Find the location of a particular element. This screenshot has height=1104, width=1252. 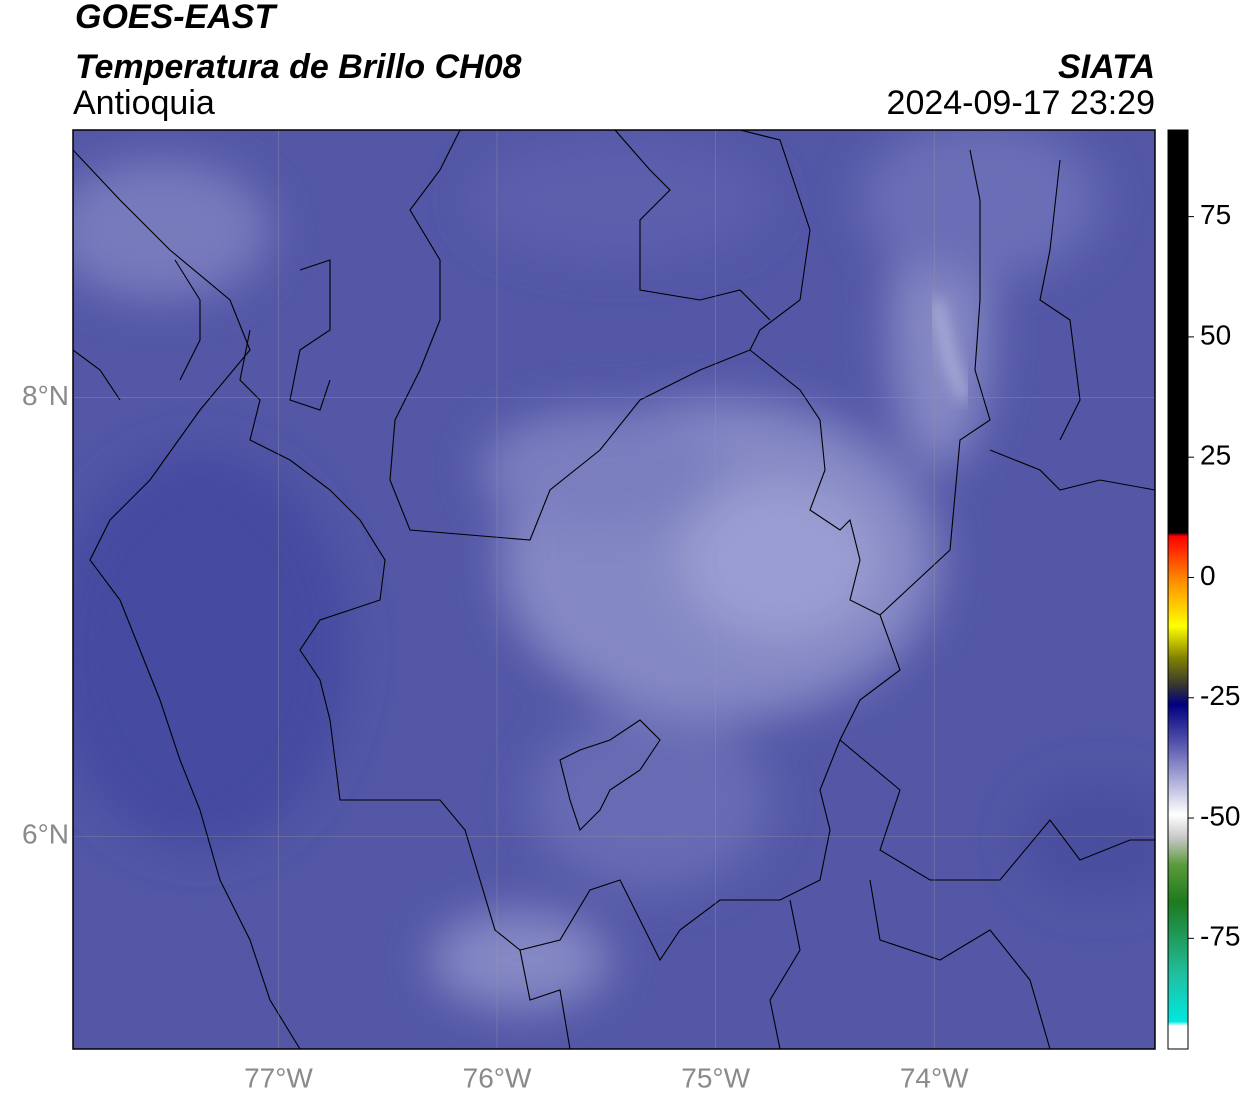

colorbar-tick-label: -75 is located at coordinates (1220, 936).